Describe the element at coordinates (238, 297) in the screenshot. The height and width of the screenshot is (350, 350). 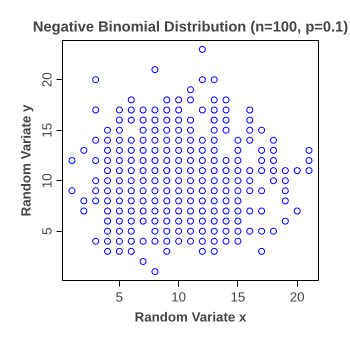
I see `x-tick-label: 15` at that location.